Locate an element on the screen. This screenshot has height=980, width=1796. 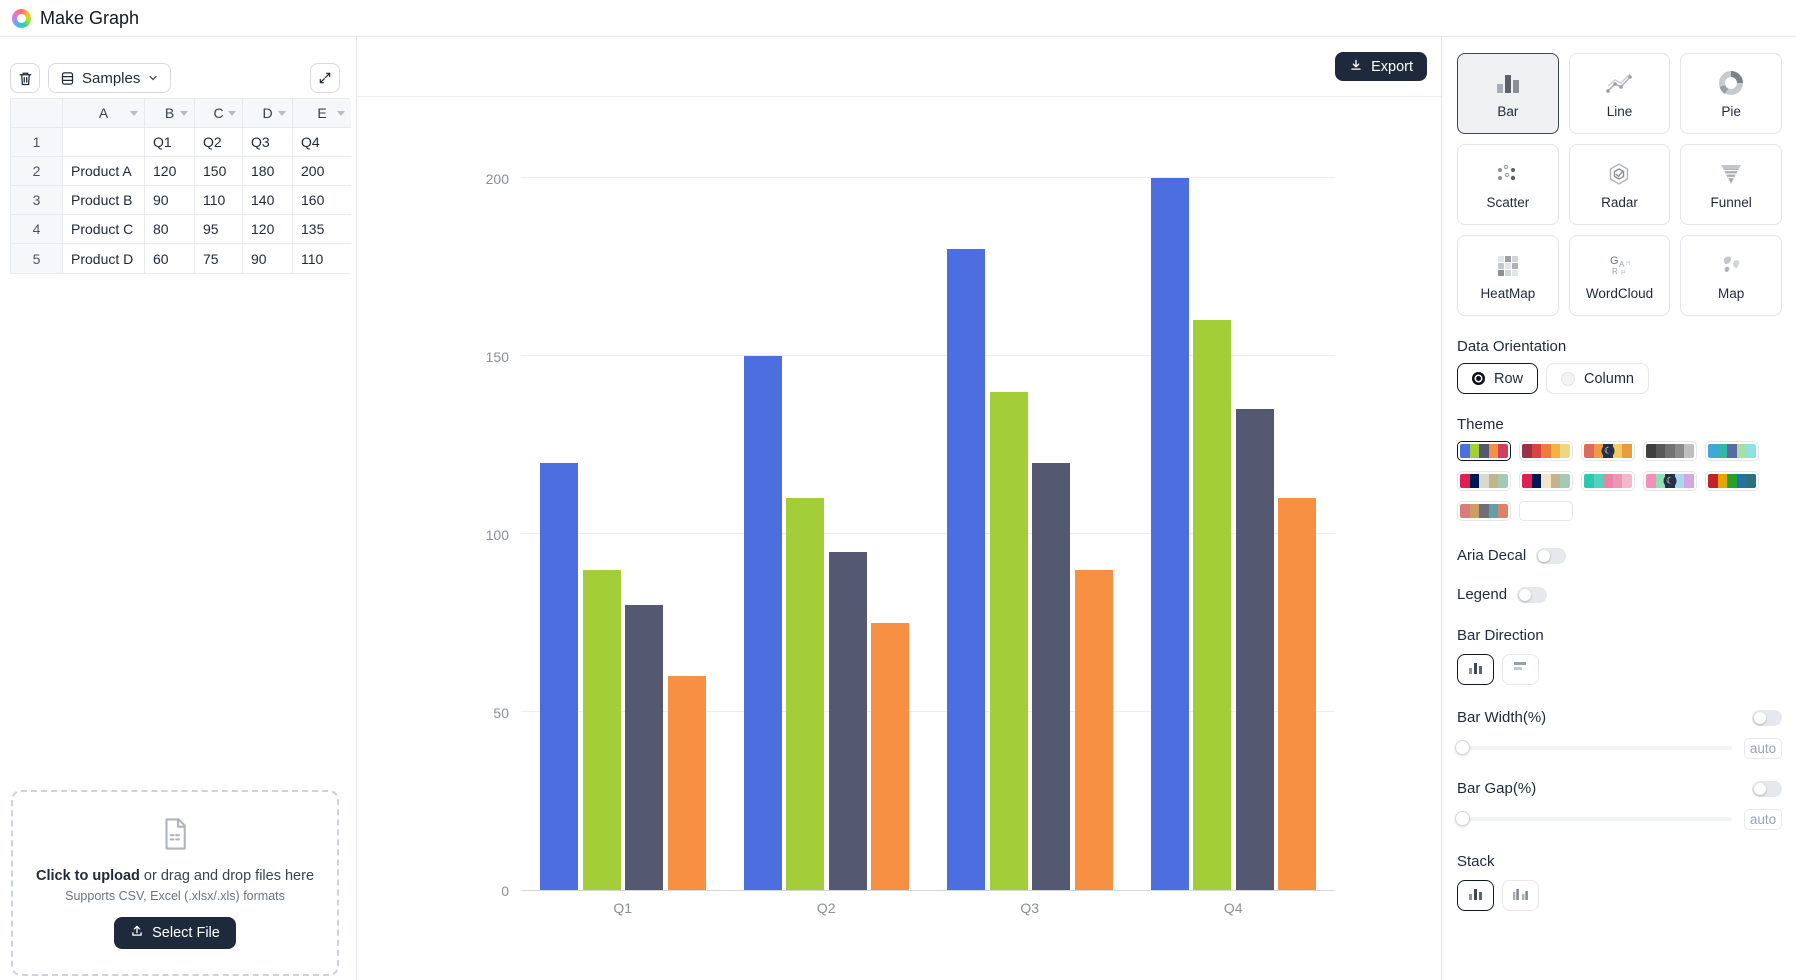
column-header-D: D is located at coordinates (268, 113).